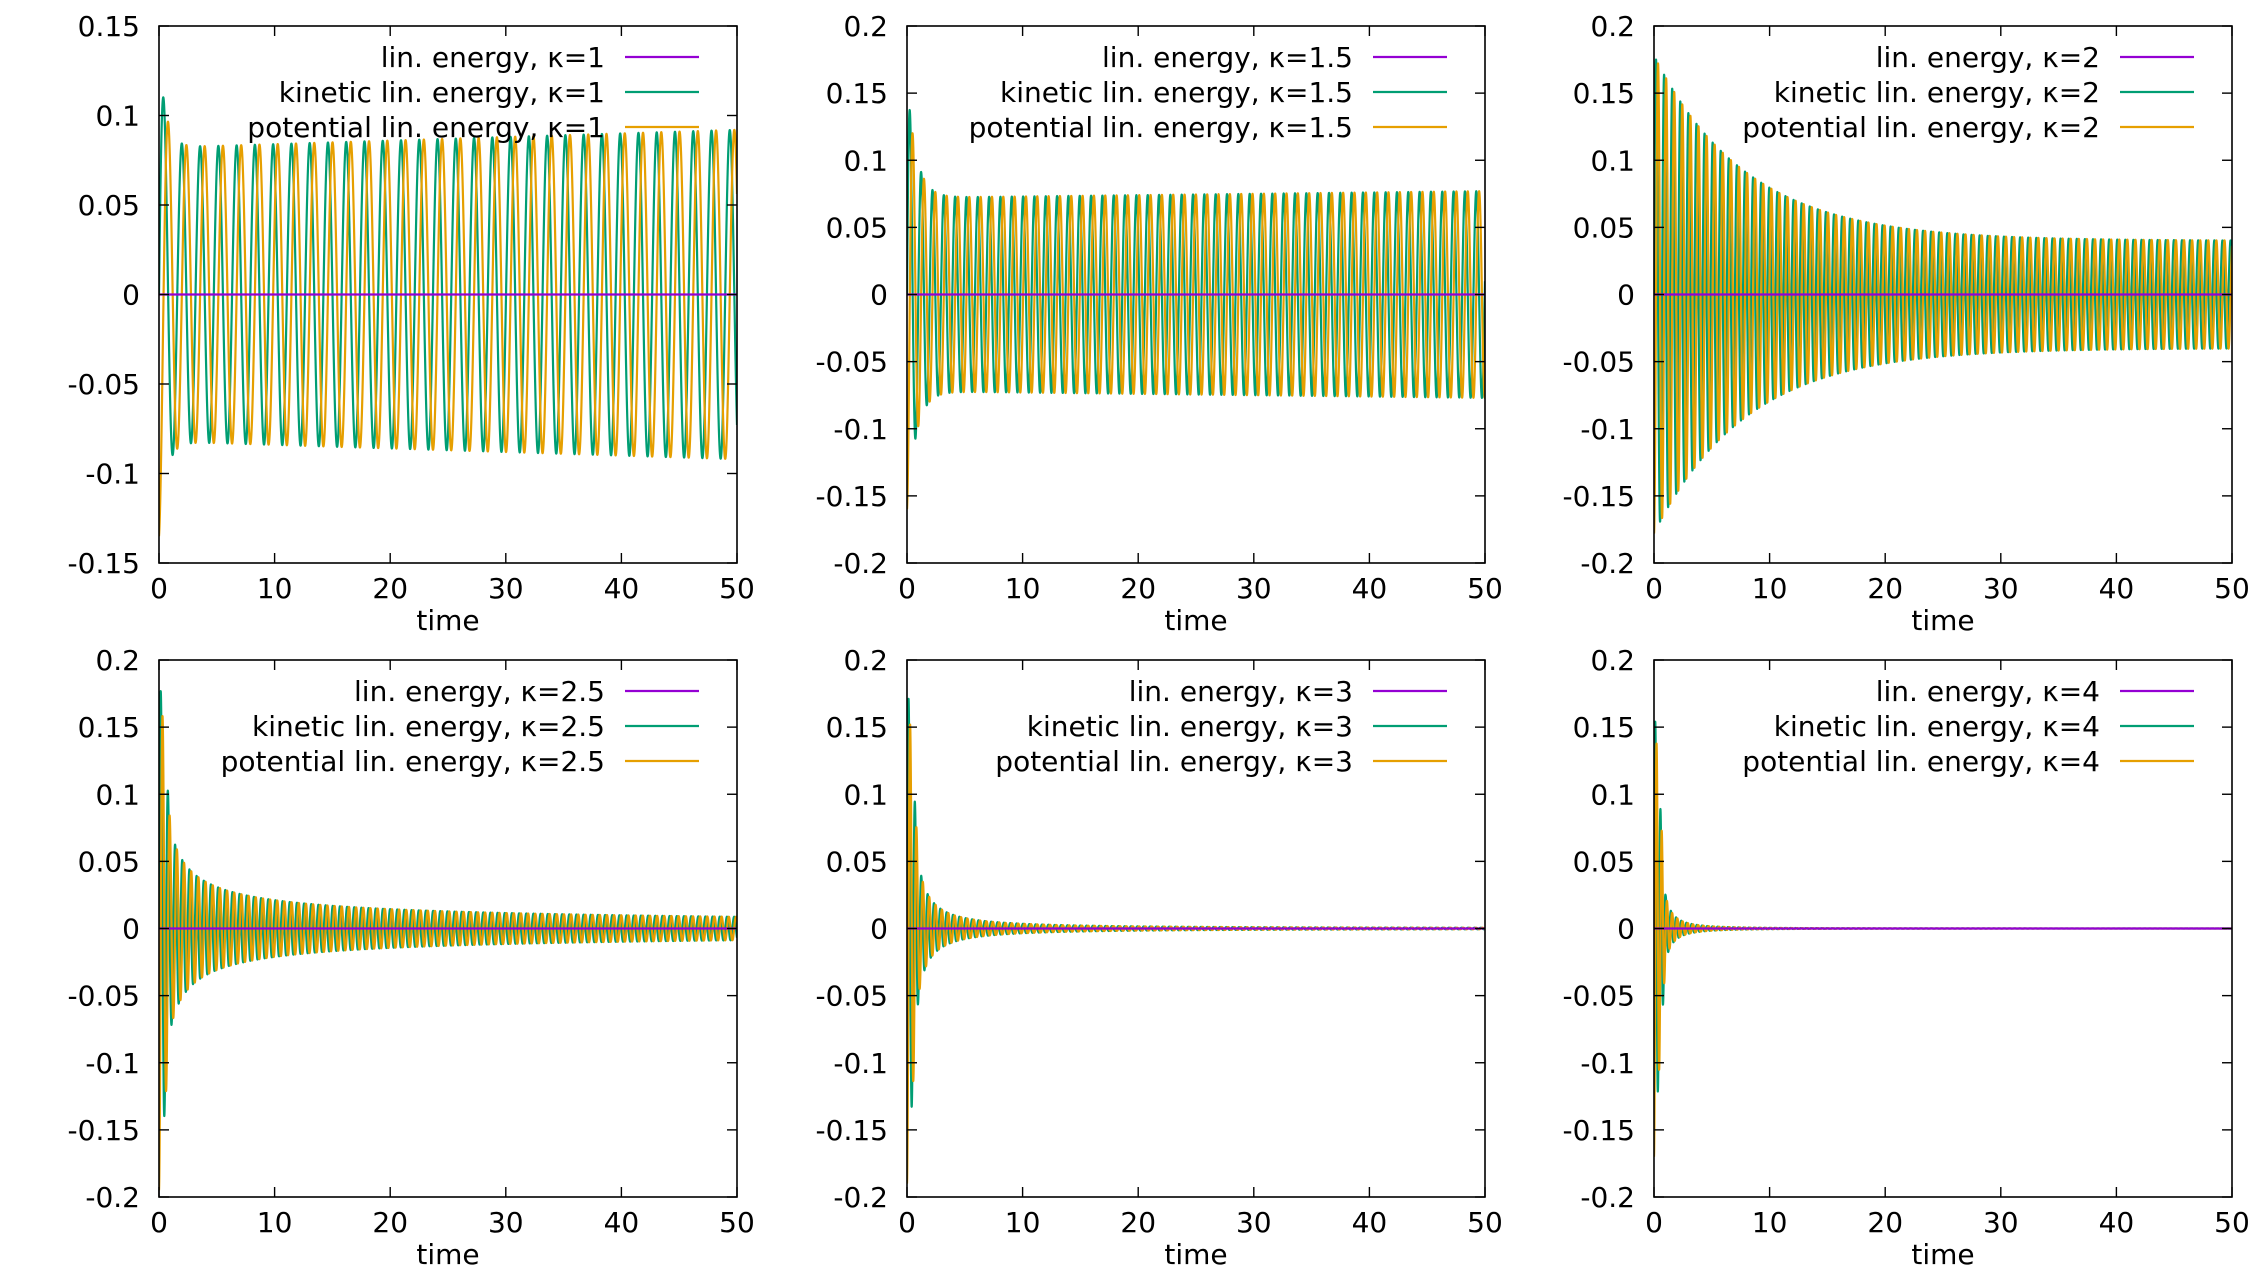 This screenshot has height=1275, width=2267. Describe the element at coordinates (1227, 57) in the screenshot. I see `legend-entry-label: lin. energy, κ=1.5` at that location.